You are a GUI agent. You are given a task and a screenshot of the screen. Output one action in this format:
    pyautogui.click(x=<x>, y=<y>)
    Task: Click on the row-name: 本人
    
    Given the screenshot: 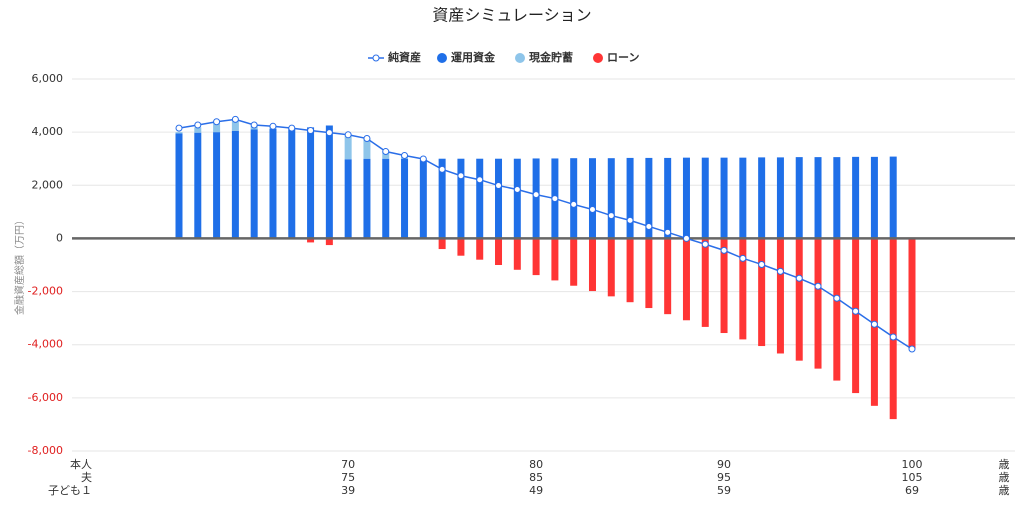 What is the action you would take?
    pyautogui.click(x=81, y=464)
    